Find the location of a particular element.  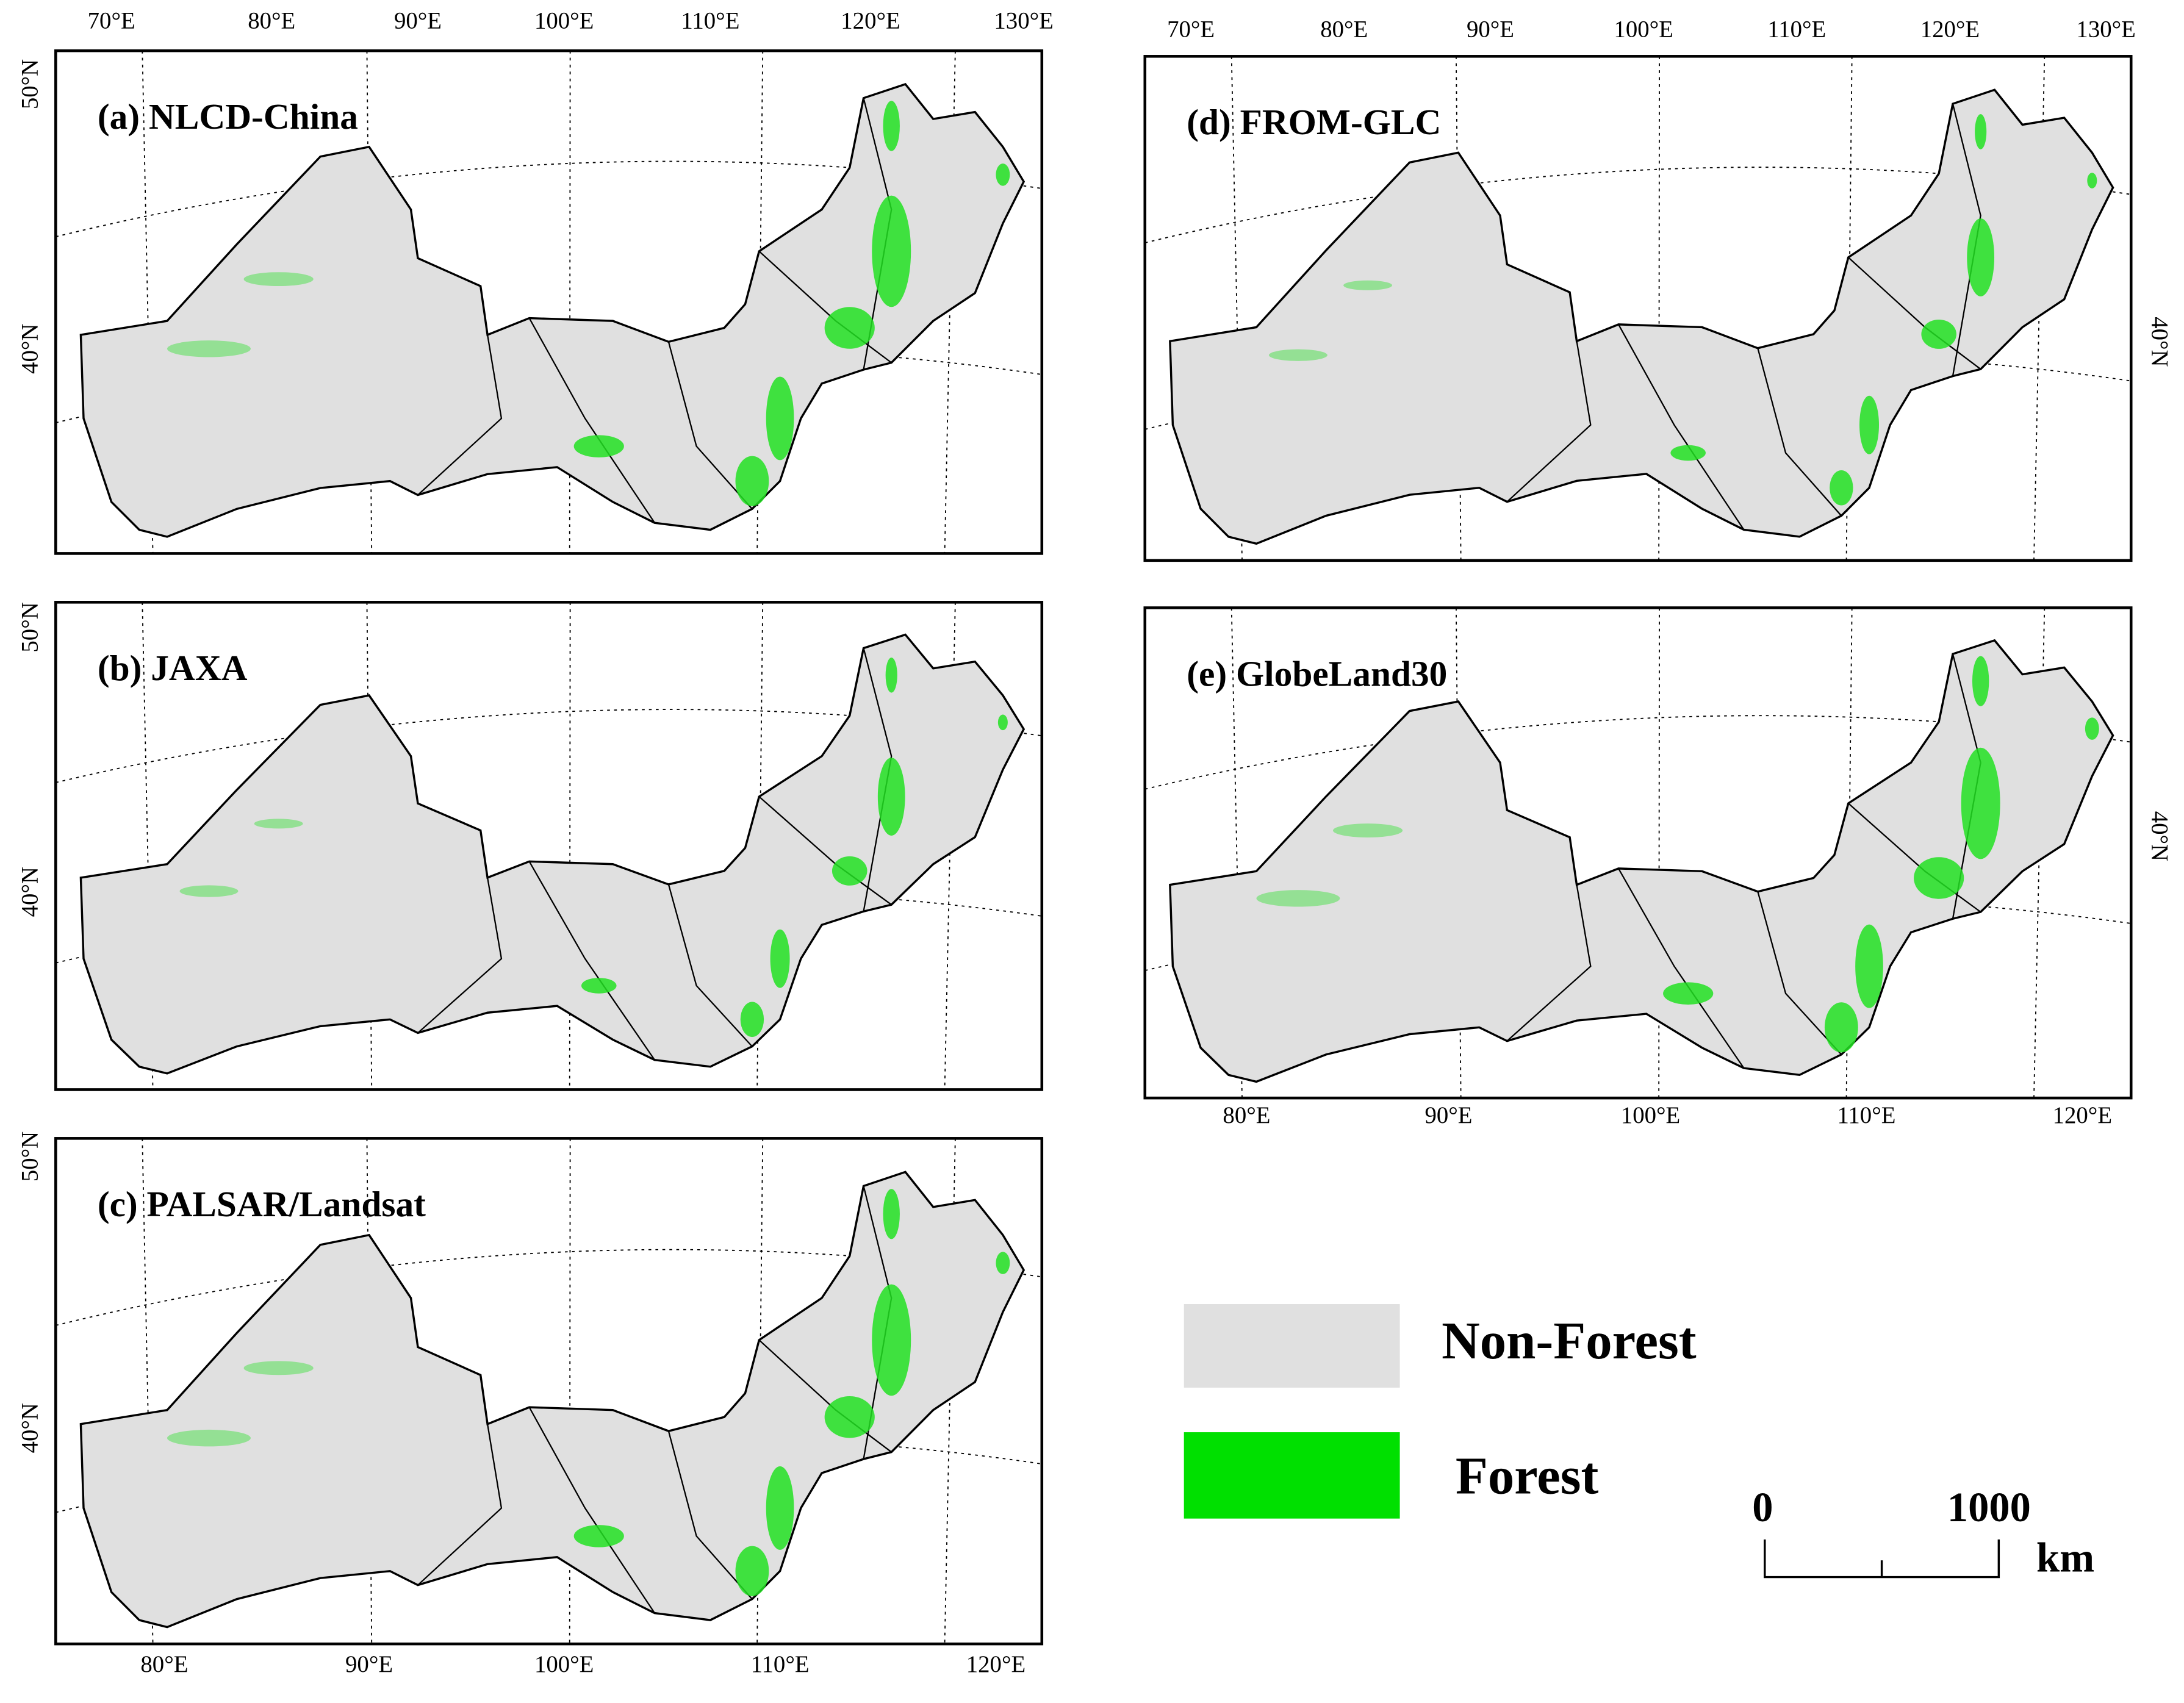

scale-label: 0 is located at coordinates (1762, 1507).